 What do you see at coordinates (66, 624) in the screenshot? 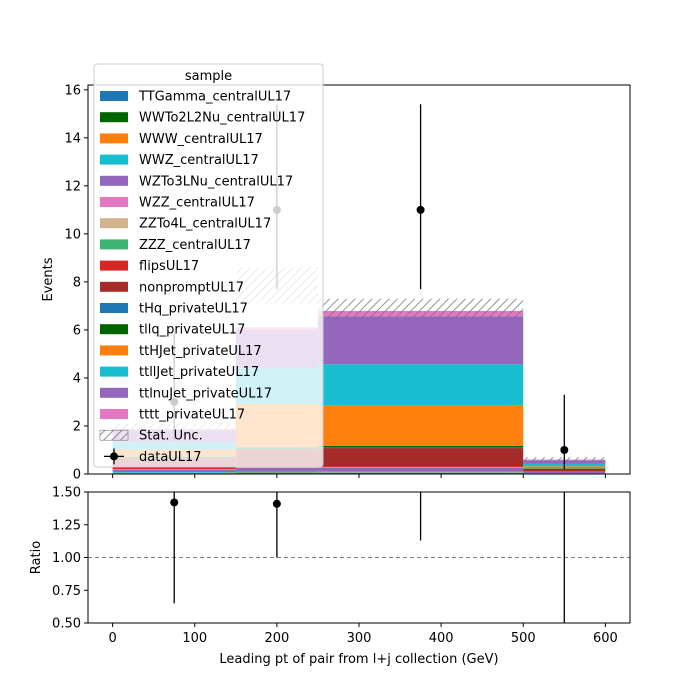
I see `ratio-y-tick-label-0.50: 0.50` at bounding box center [66, 624].